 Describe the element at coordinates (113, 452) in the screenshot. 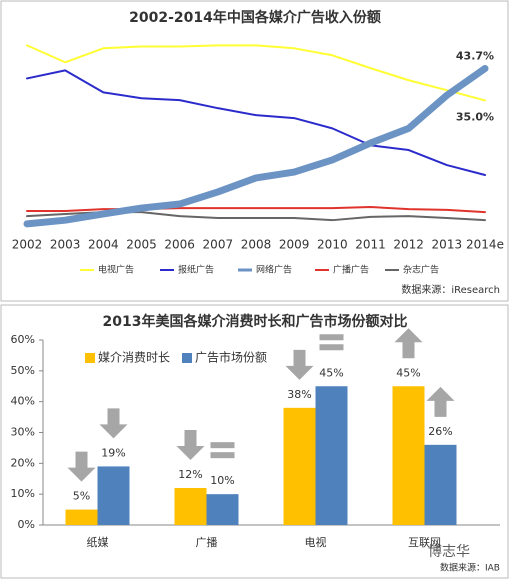

I see `value-label: 19%` at that location.